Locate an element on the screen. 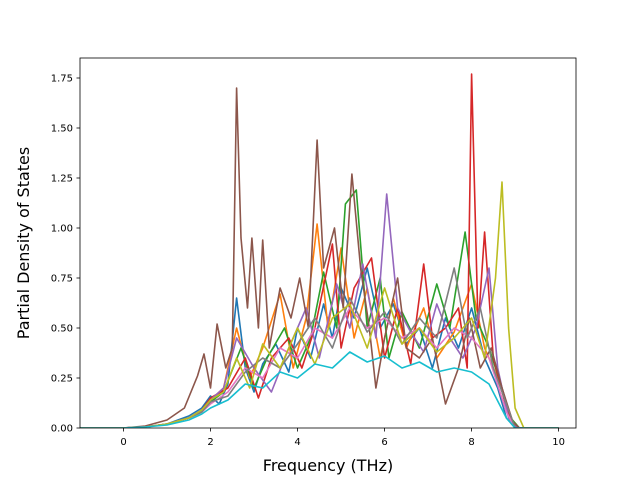 Image resolution: width=640 pixels, height=480 pixels. x-tick-label: 2 is located at coordinates (210, 442).